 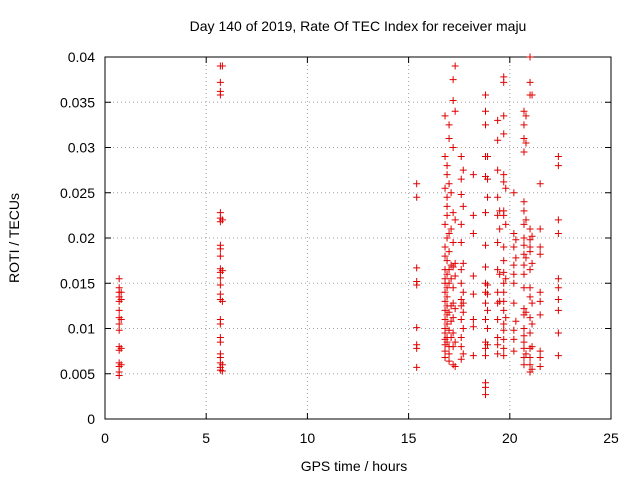 I want to click on x-axis-label: GPS time / hours, so click(x=354, y=466).